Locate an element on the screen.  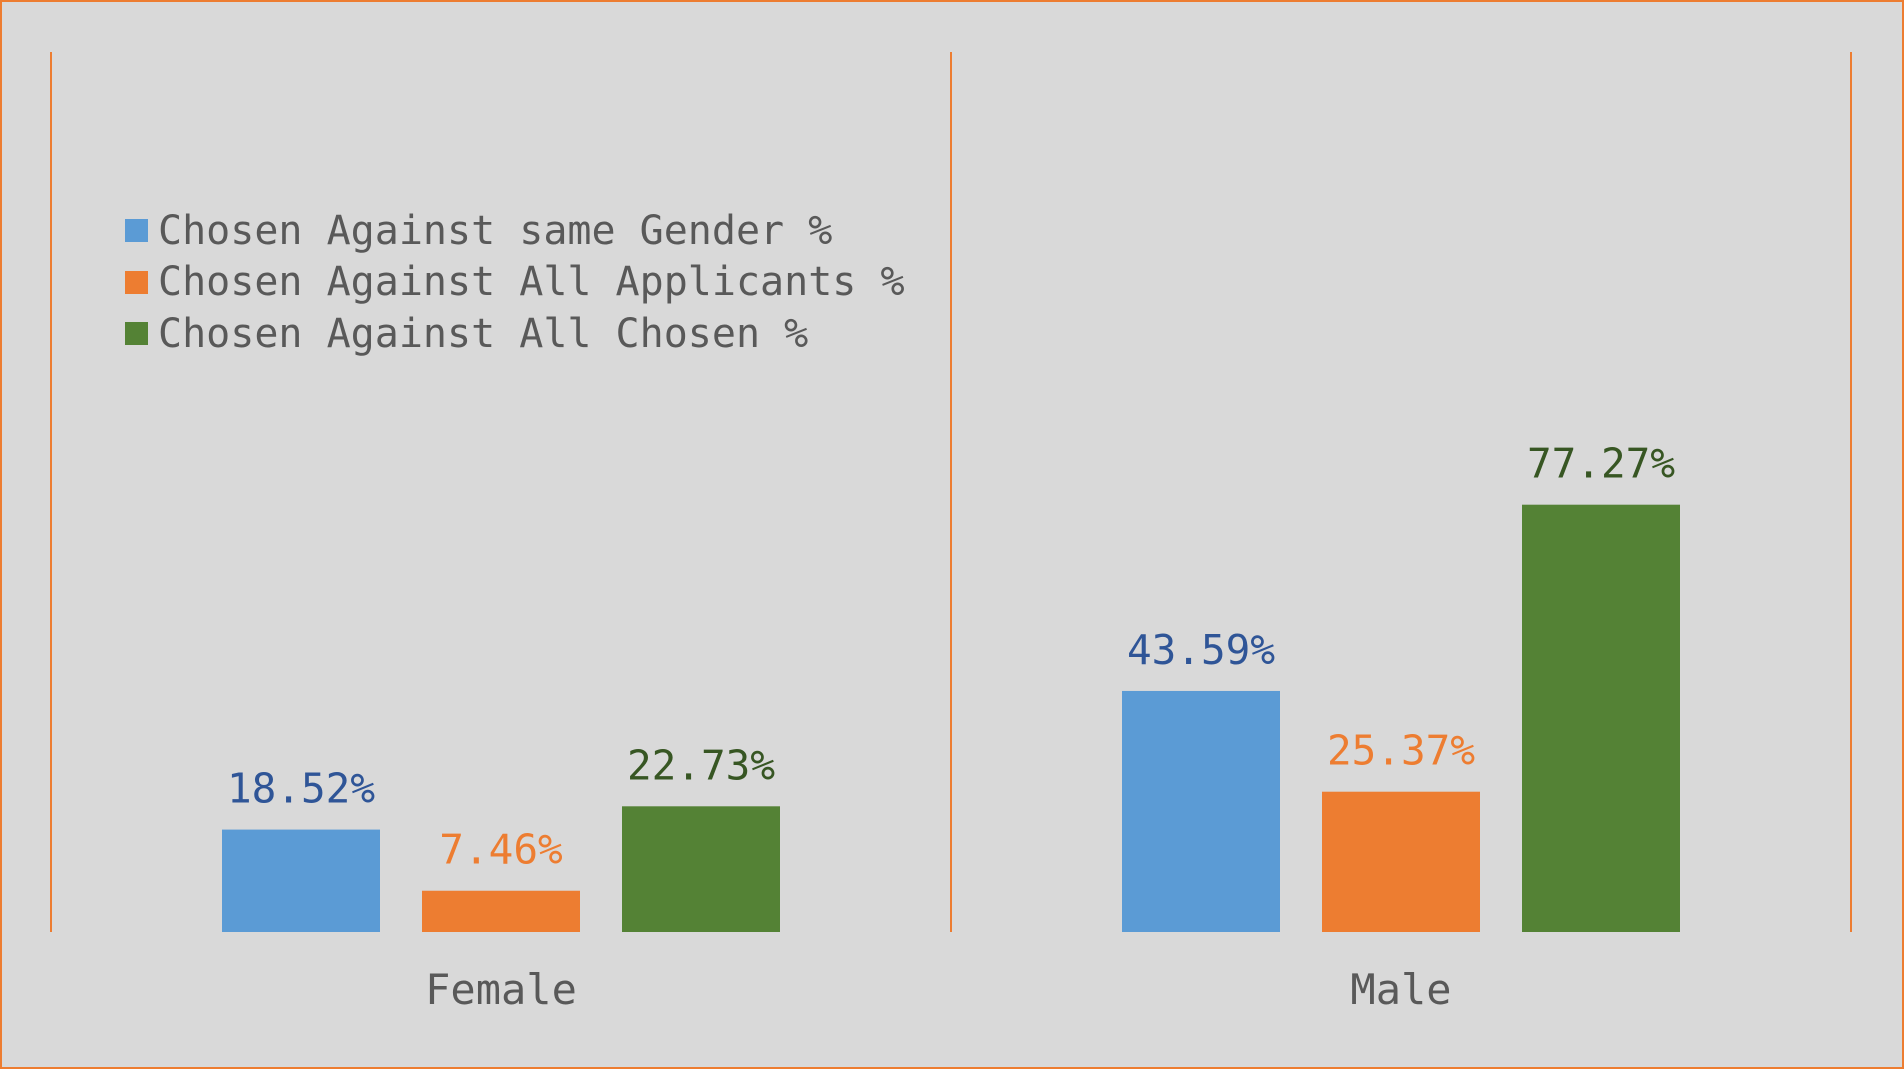
legend-swatch-green is located at coordinates (136, 334).